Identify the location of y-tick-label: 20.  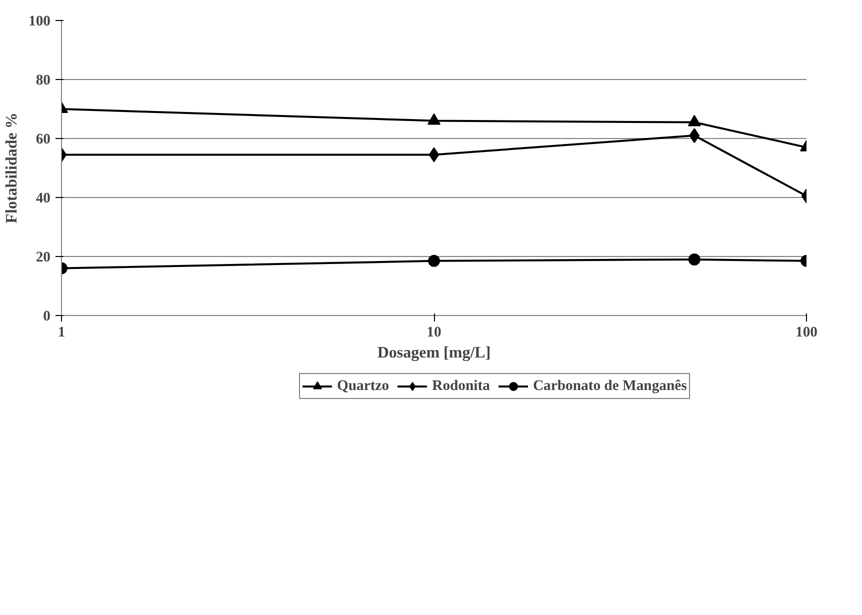
(43, 258).